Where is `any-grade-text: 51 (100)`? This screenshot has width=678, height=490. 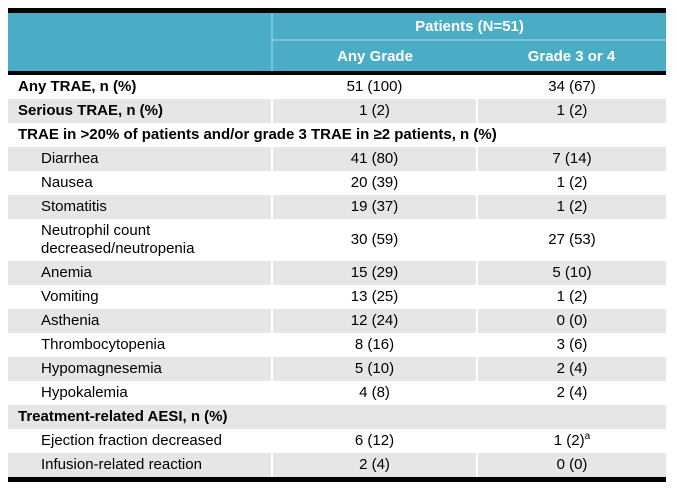
any-grade-text: 51 (100) is located at coordinates (374, 86).